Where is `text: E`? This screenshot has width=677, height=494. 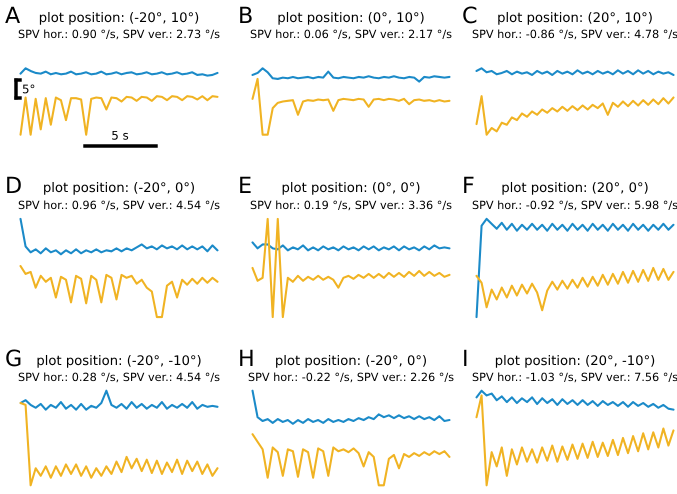
text: E is located at coordinates (245, 184).